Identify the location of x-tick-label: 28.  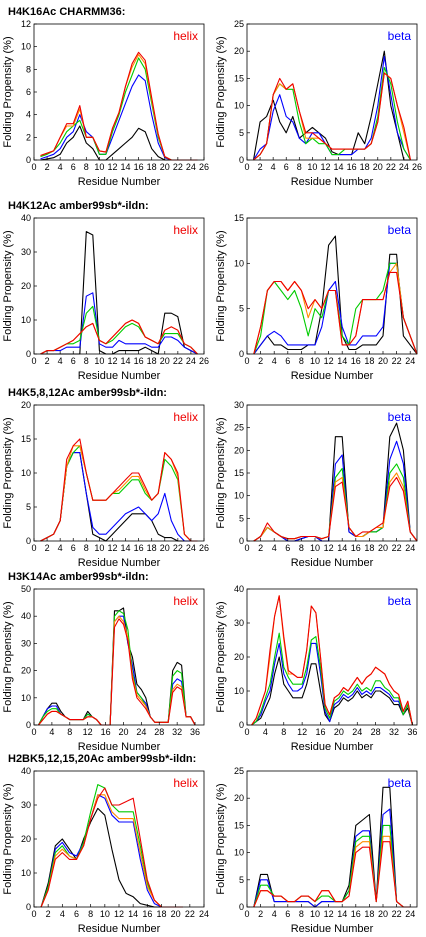
(159, 732).